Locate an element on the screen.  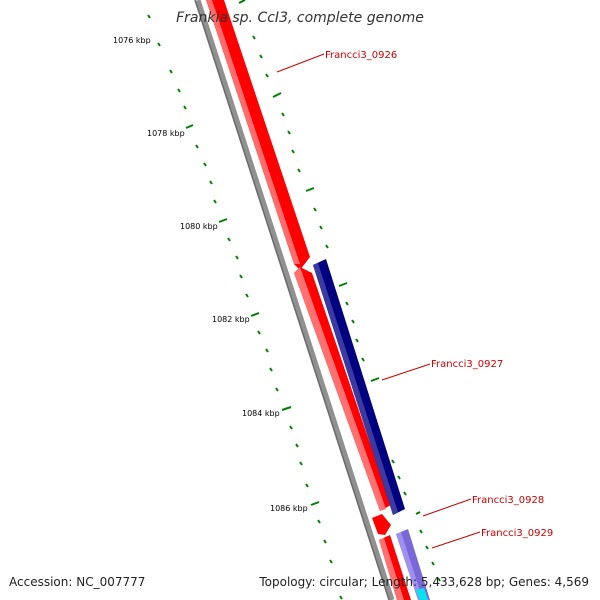
gene-label: Francci3_0929 is located at coordinates (517, 533).